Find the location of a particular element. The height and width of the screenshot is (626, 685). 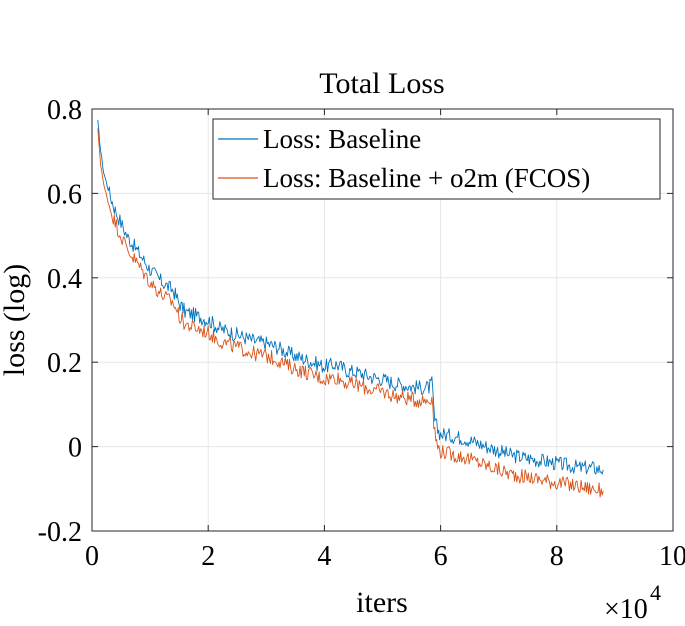

y-axis-label: loss (log) is located at coordinates (15, 320).